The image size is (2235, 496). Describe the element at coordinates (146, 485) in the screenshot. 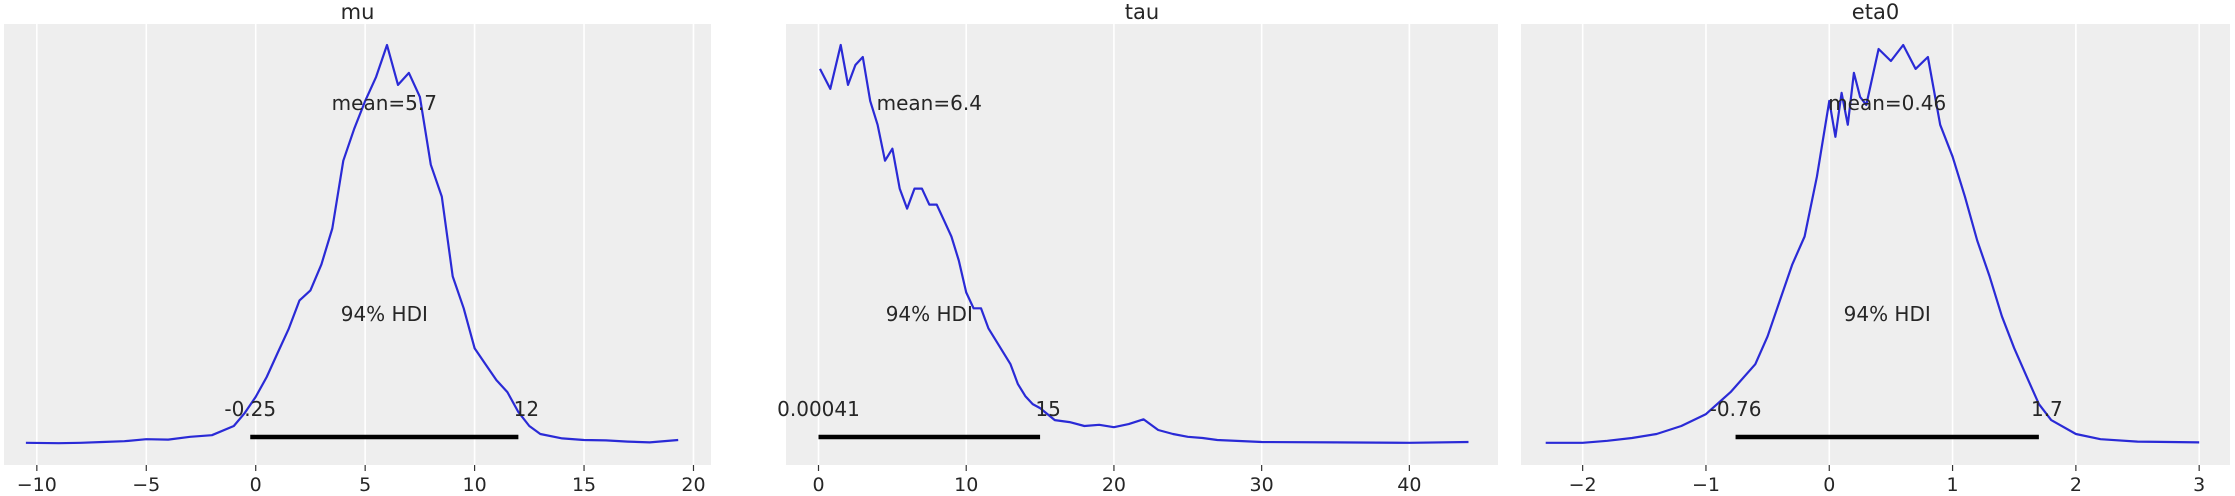

I see `x-tick-label: −5` at that location.